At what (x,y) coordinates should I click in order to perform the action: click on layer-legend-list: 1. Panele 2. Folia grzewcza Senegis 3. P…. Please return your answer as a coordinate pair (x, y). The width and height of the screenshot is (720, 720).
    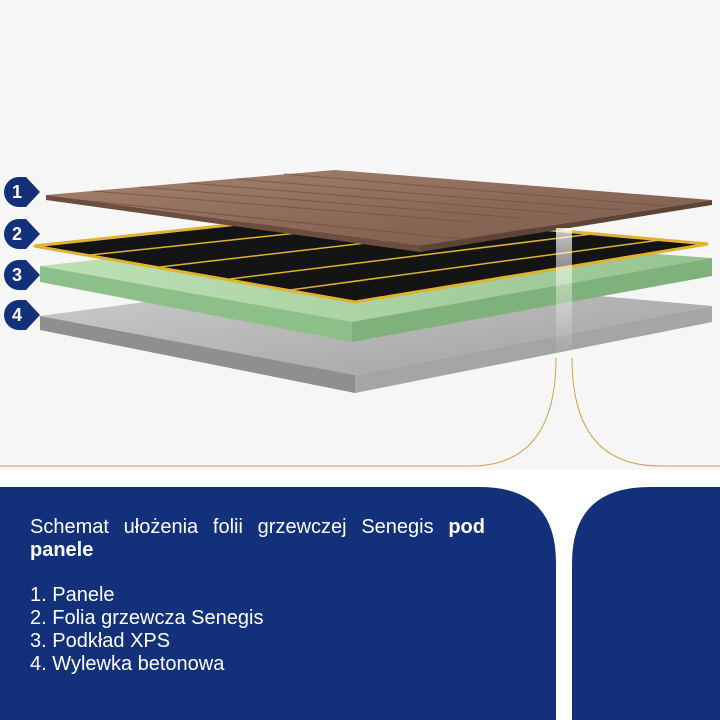
    Looking at the image, I should click on (257, 630).